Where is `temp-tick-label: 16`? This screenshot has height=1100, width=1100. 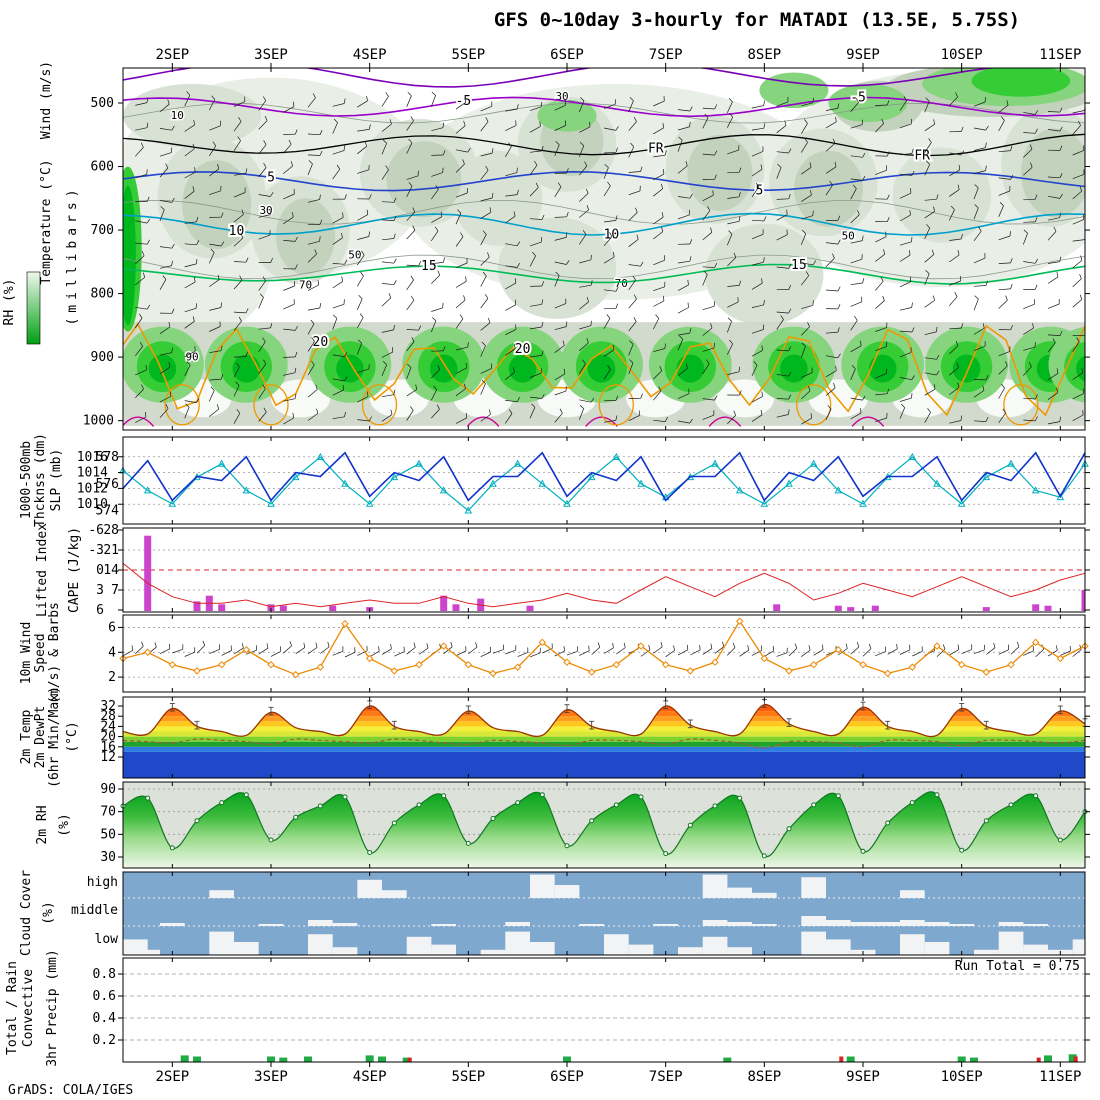
temp-tick-label: 16 is located at coordinates (108, 747).